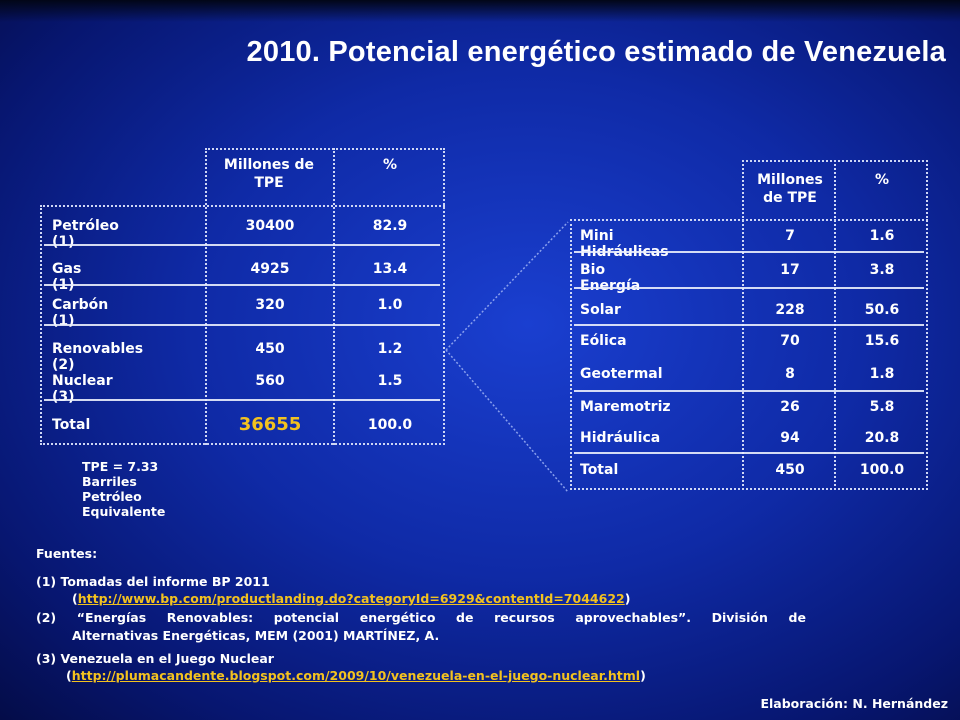 The width and height of the screenshot is (960, 720). Describe the element at coordinates (124, 489) in the screenshot. I see `tpe-note: TPE = 7.33 Barriles Petróleo Equivalente` at that location.